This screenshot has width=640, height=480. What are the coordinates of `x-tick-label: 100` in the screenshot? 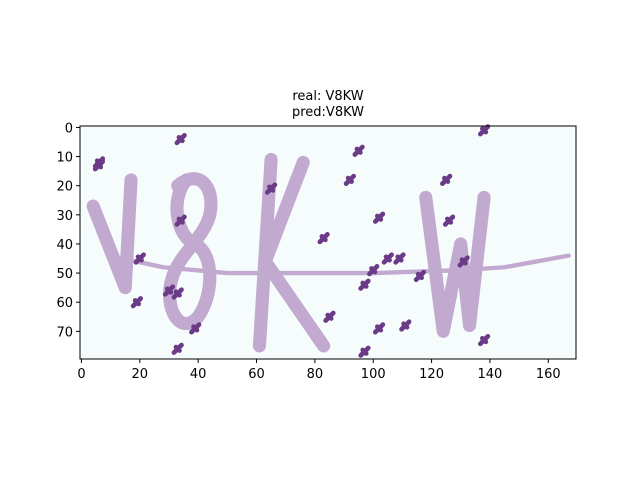 It's located at (373, 374).